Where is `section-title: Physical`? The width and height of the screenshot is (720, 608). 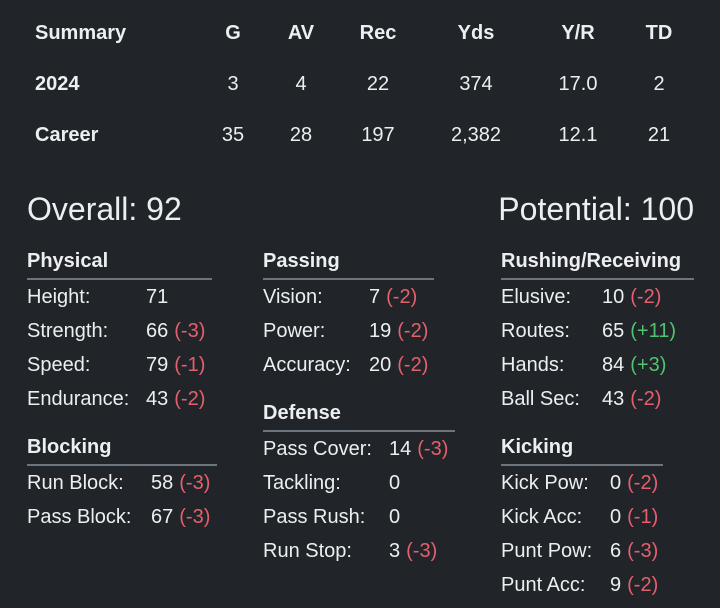
section-title: Physical is located at coordinates (68, 261).